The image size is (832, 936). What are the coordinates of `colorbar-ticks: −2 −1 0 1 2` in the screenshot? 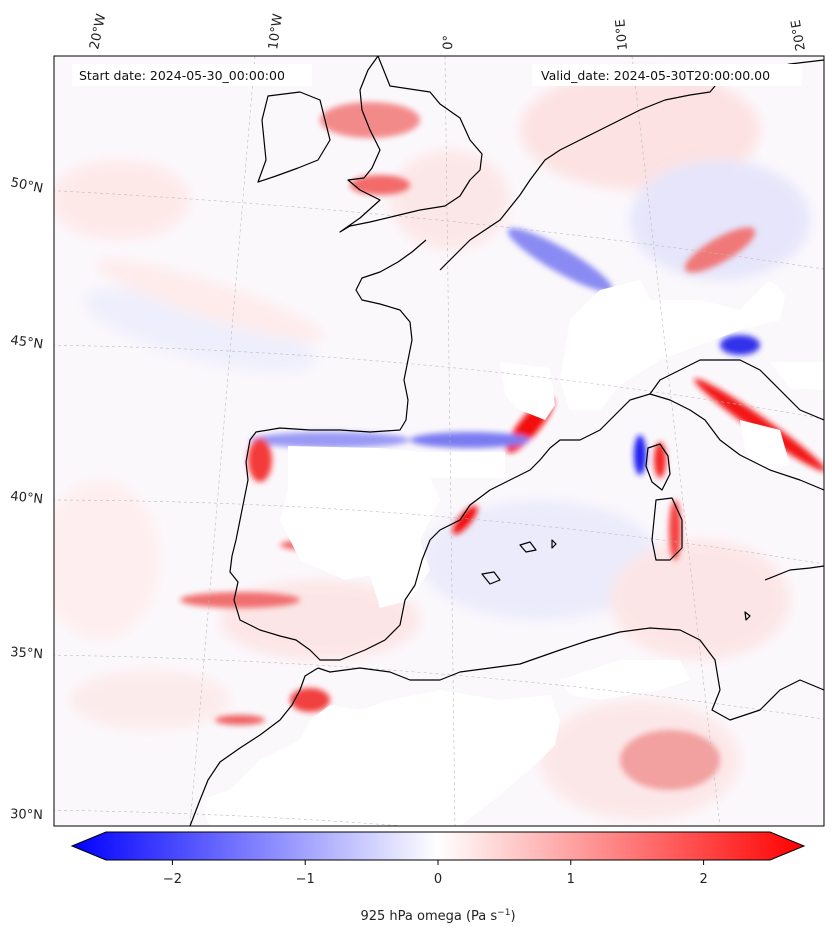 It's located at (435, 873).